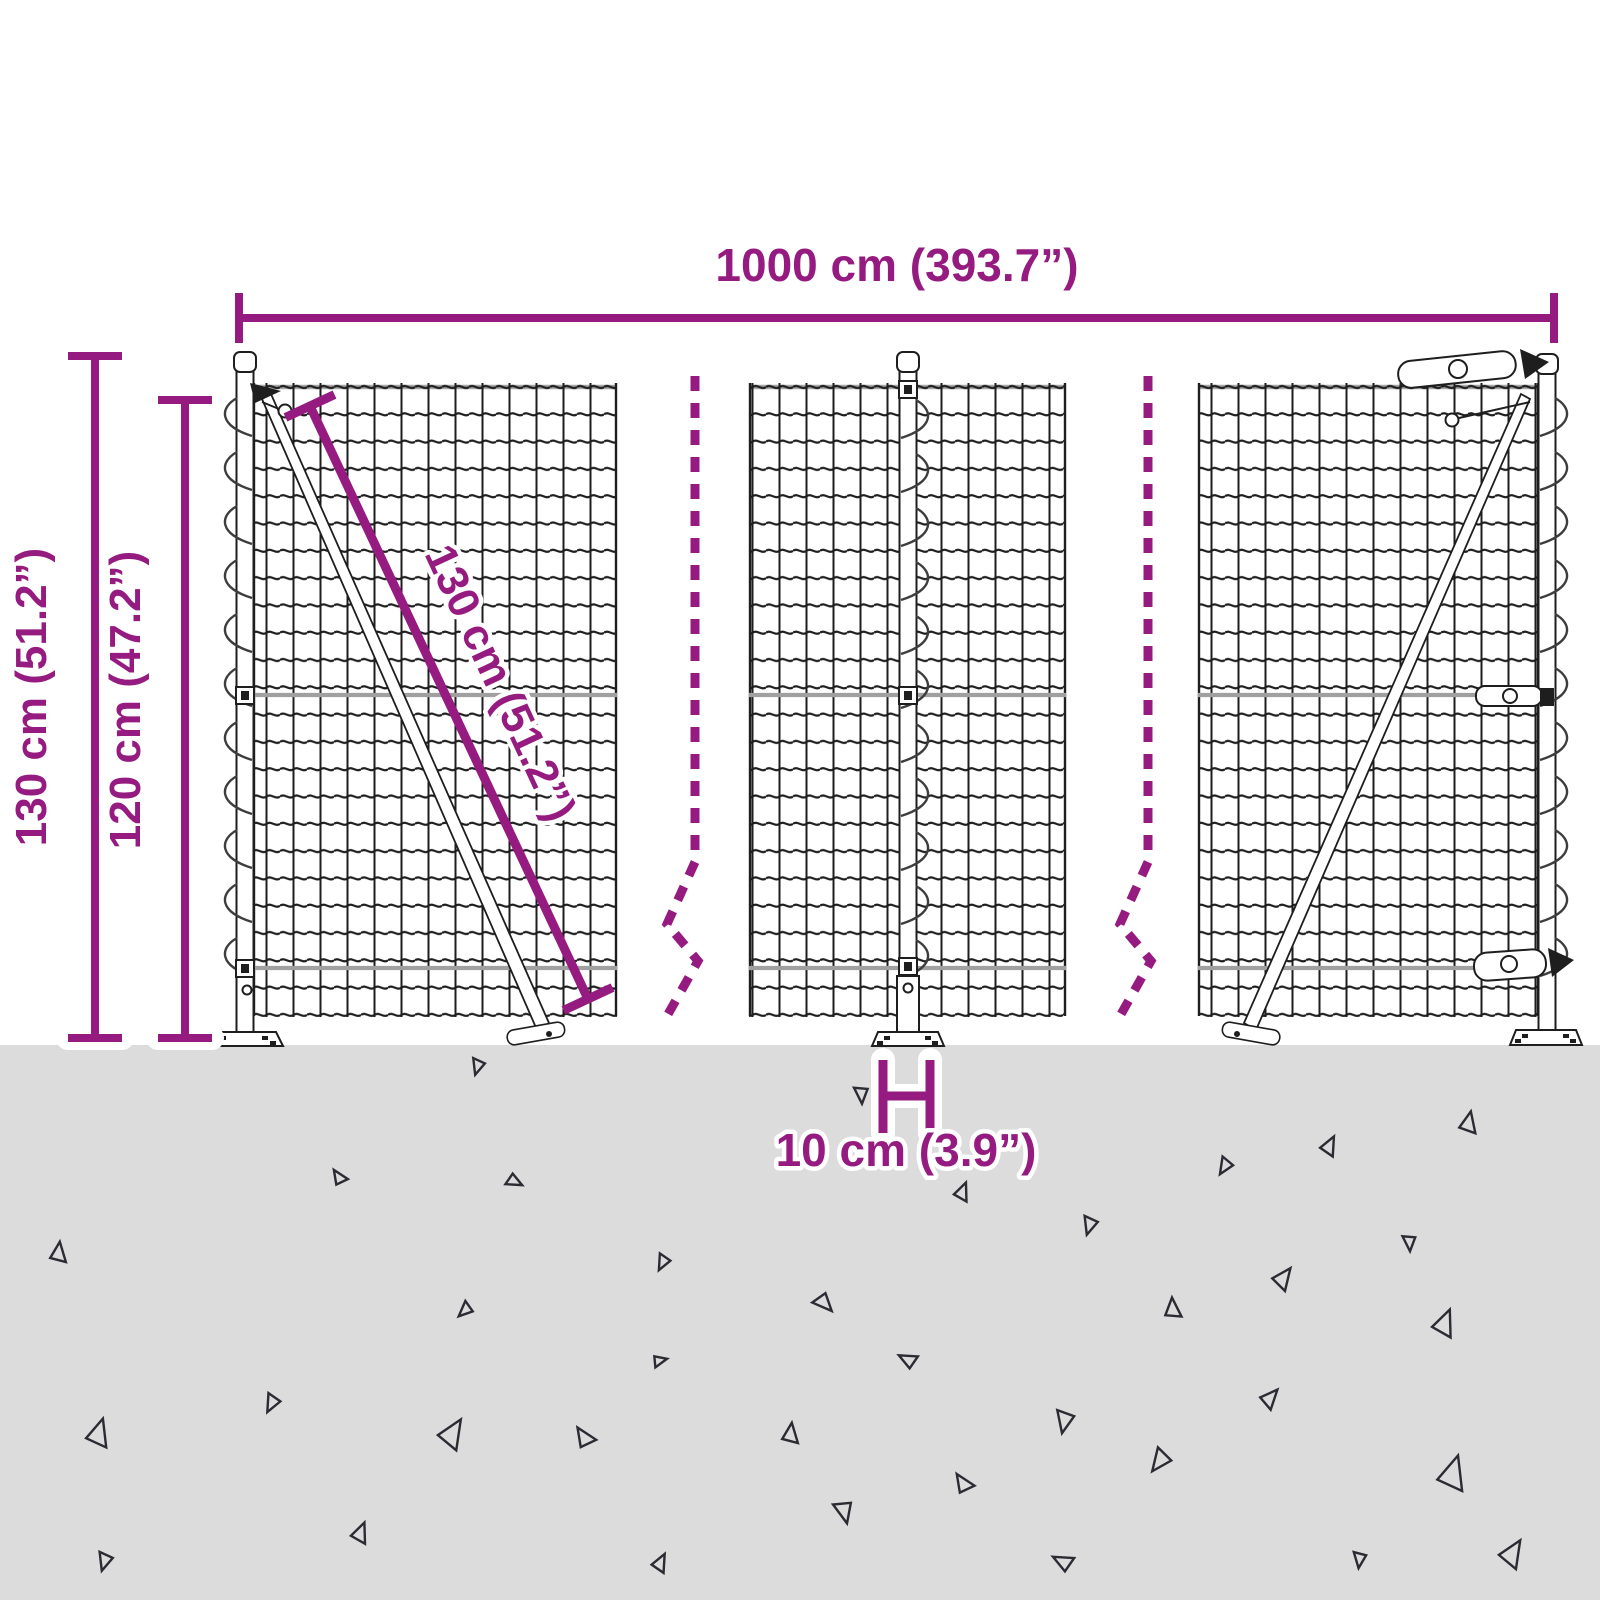 The image size is (1600, 1600). What do you see at coordinates (265, 393) in the screenshot?
I see `wire-keeper-left` at bounding box center [265, 393].